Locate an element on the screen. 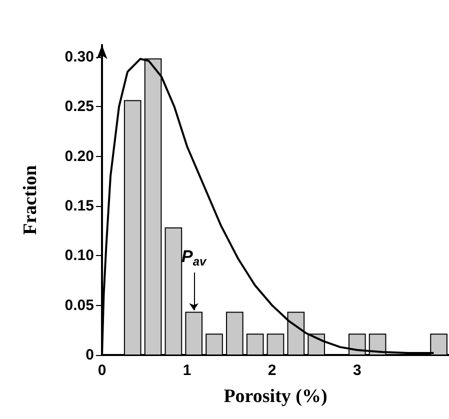 This screenshot has height=419, width=449. y-tick-label: 0.15 is located at coordinates (79, 205).